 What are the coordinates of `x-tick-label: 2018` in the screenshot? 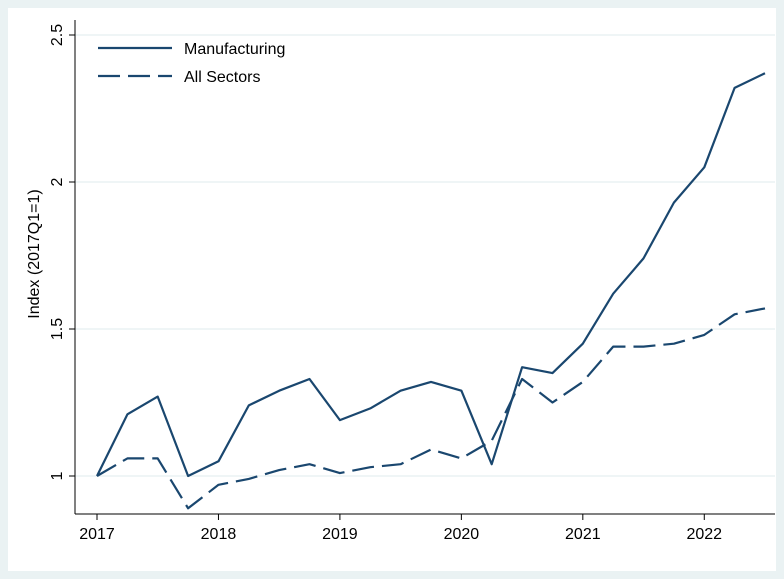 It's located at (219, 534).